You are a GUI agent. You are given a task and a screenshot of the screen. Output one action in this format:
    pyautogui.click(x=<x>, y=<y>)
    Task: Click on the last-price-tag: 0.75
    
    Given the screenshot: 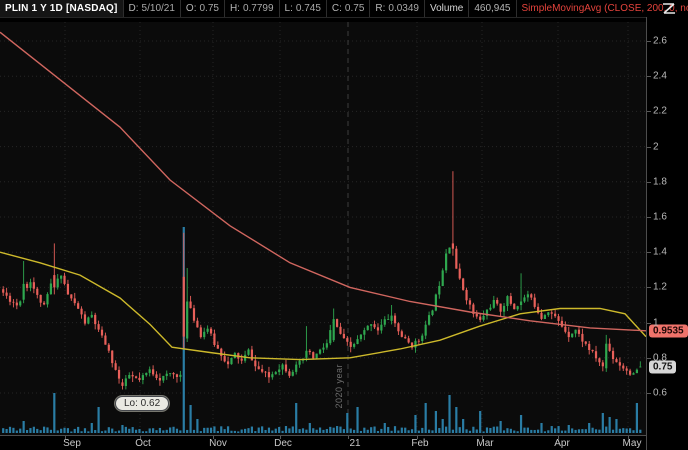 What is the action you would take?
    pyautogui.click(x=663, y=367)
    